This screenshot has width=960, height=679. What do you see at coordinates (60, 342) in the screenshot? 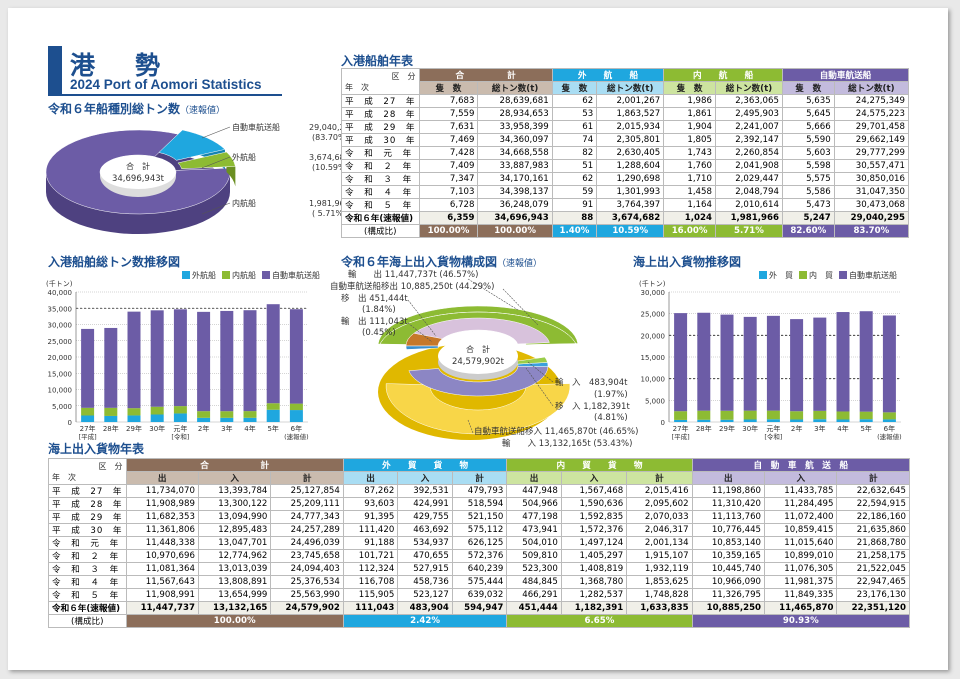
I see `y-tick-label: 25,000` at bounding box center [60, 342].